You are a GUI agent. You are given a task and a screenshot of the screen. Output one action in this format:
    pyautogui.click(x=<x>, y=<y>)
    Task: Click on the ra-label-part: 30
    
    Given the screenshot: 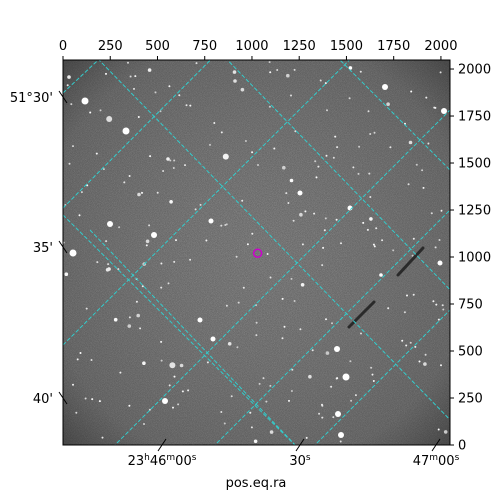 What is the action you would take?
    pyautogui.click(x=297, y=461)
    